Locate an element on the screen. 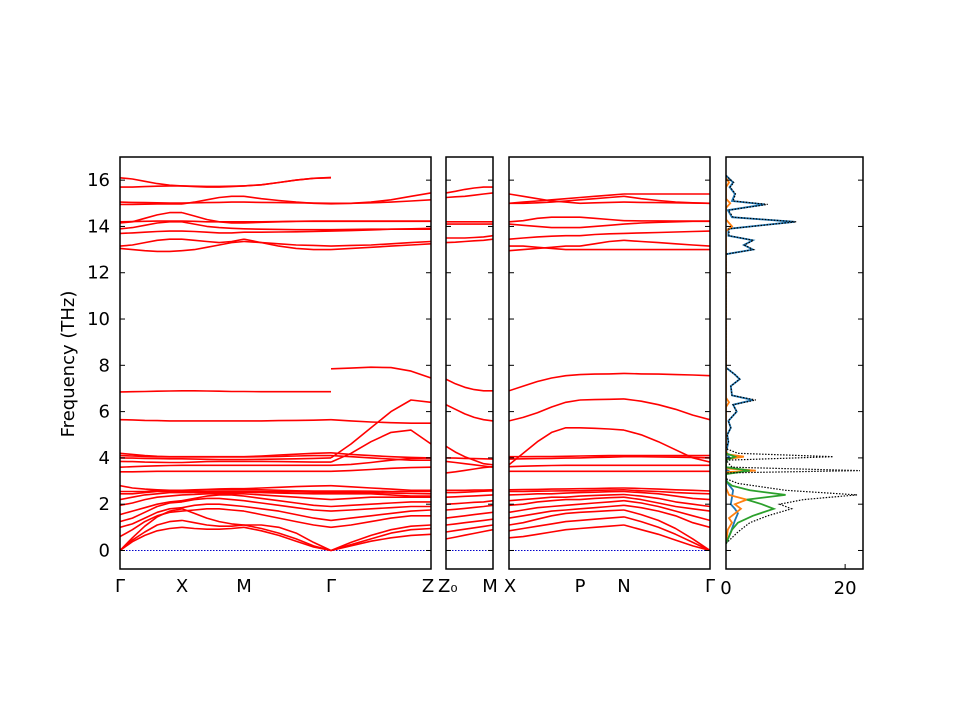  x-tick-label: Z is located at coordinates (428, 586).